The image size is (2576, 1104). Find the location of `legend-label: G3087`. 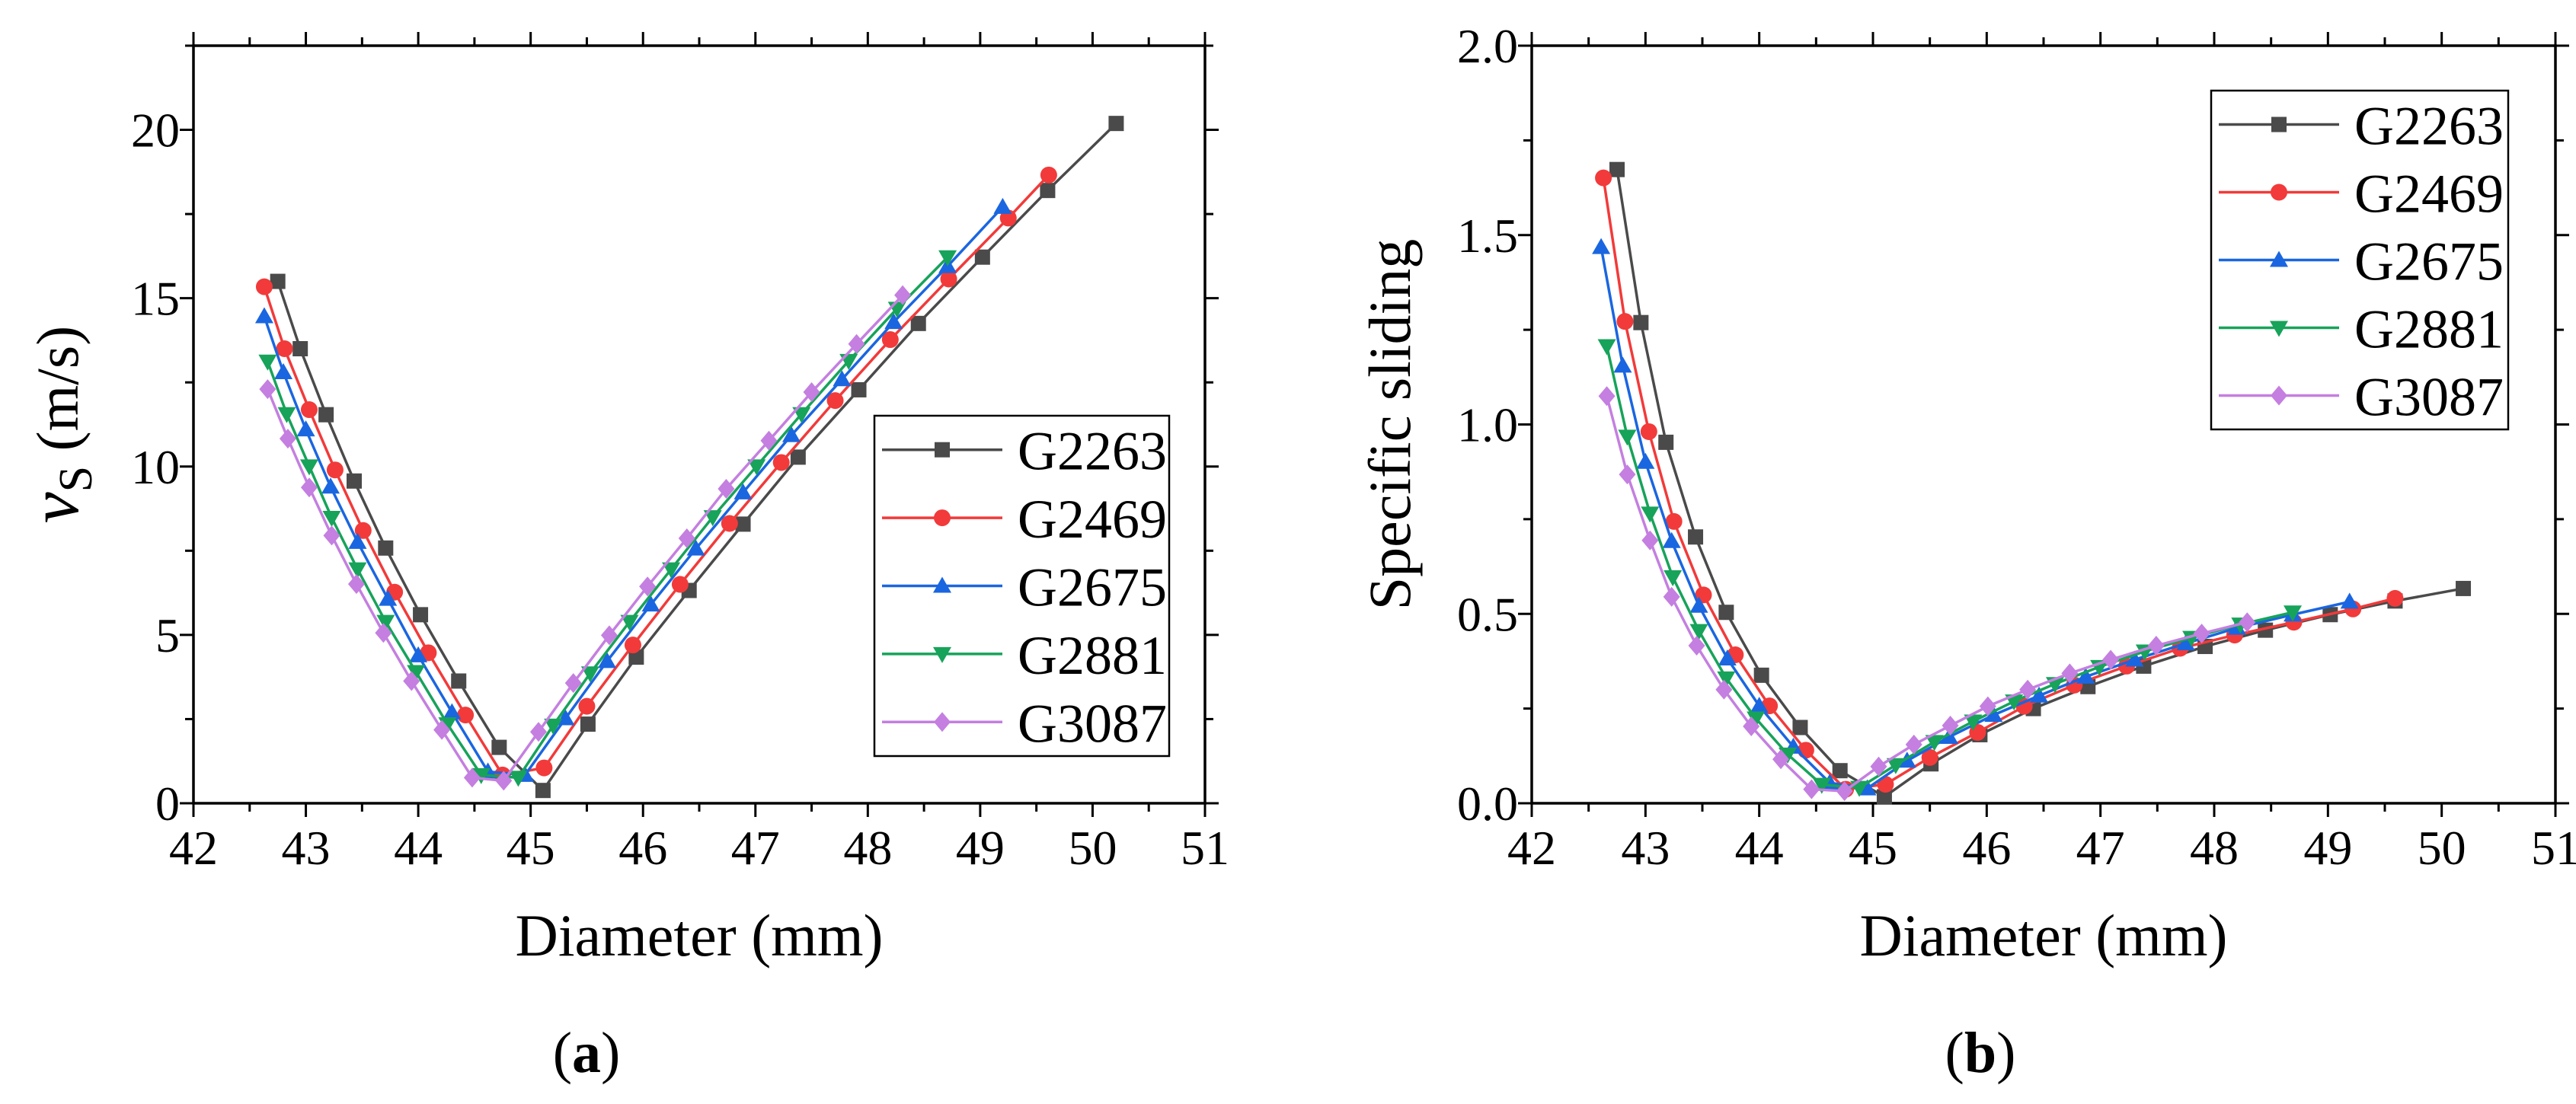

legend-label: G3087 is located at coordinates (1093, 723).